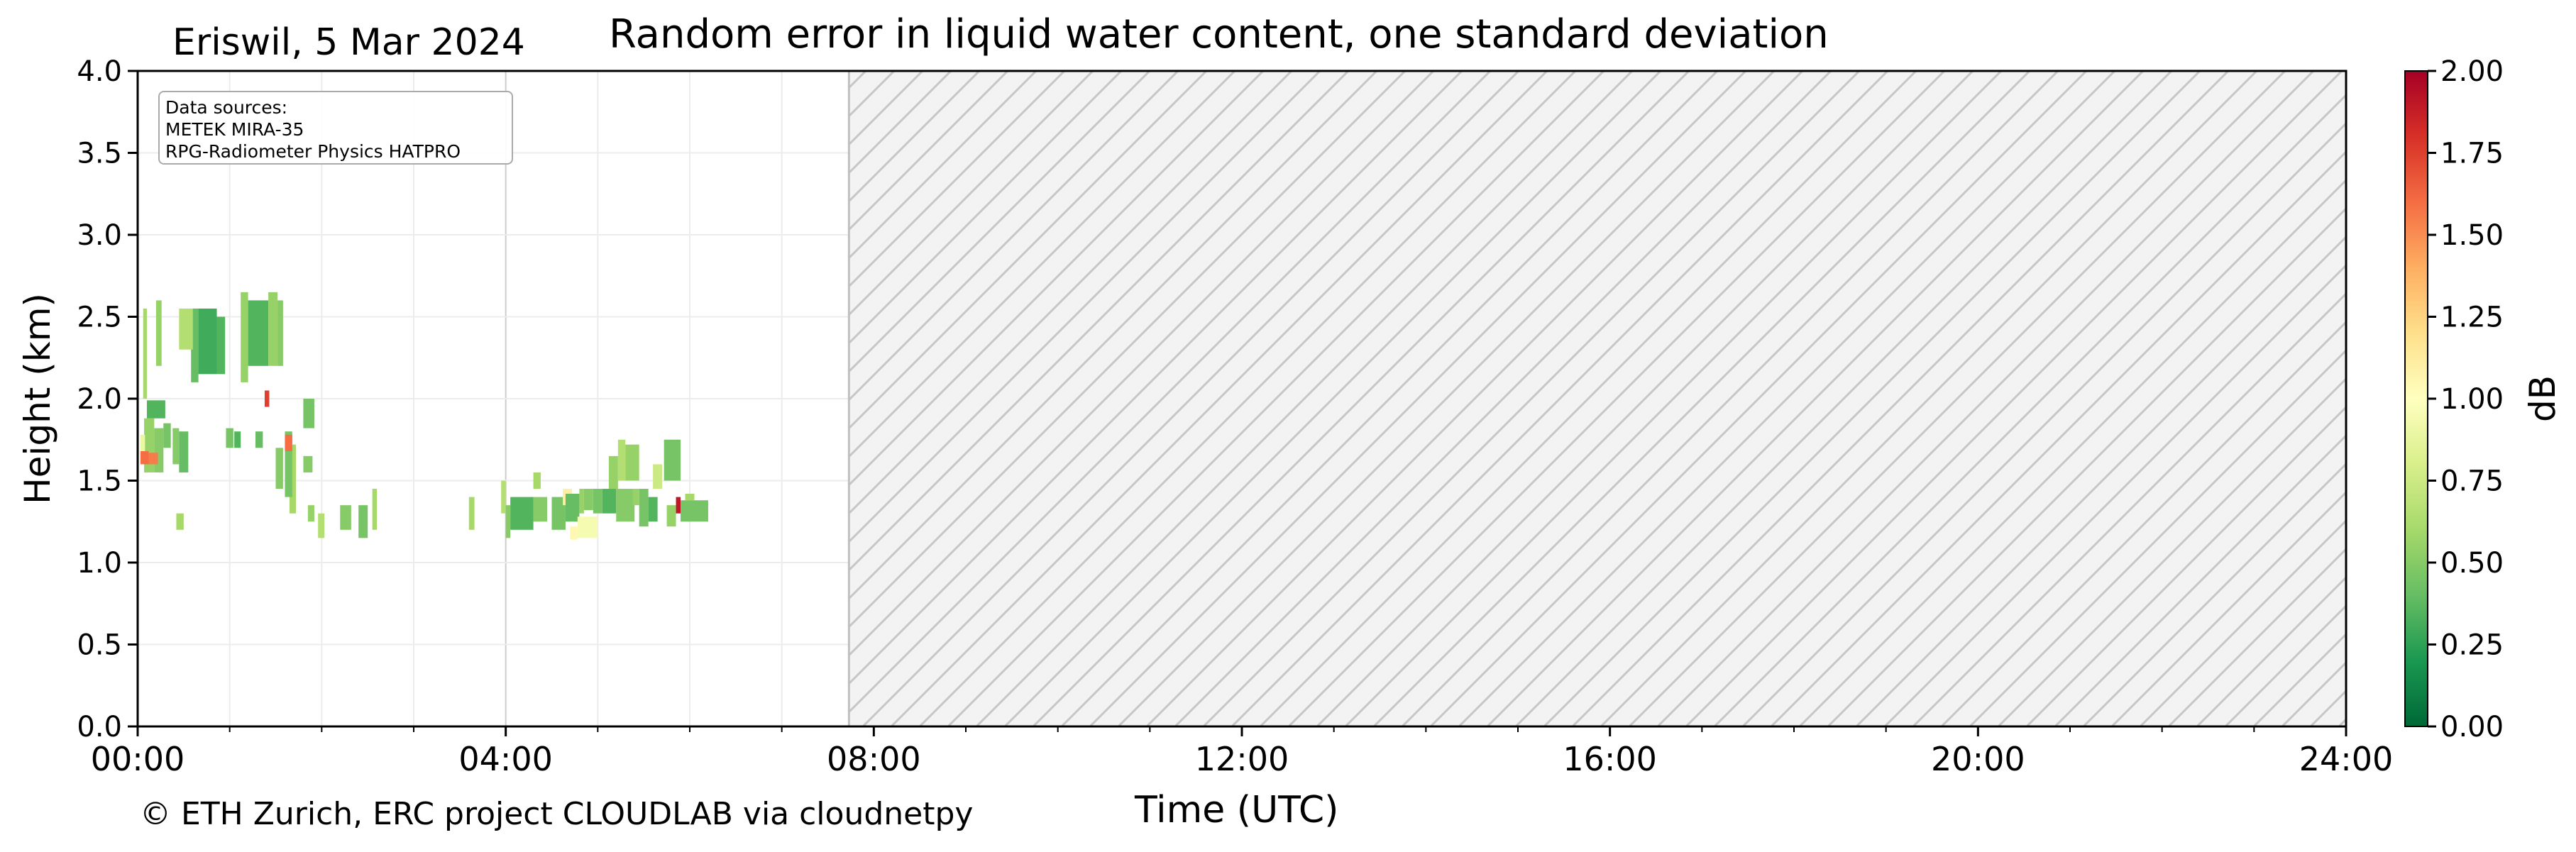  I want to click on site-date-label: Eriswil, 5 Mar 2024, so click(348, 43).